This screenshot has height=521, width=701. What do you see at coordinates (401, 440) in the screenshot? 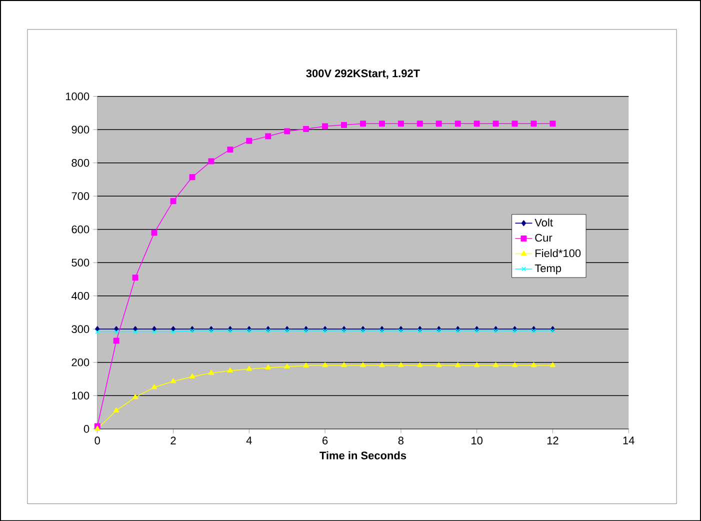
I see `x-tick-label: 8` at bounding box center [401, 440].